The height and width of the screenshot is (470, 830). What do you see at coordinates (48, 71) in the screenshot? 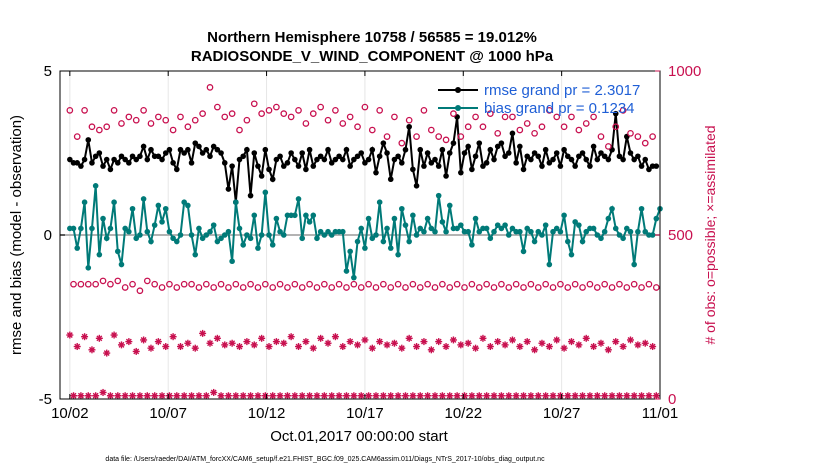
I see `y-tick-label-left: 5` at bounding box center [48, 71].